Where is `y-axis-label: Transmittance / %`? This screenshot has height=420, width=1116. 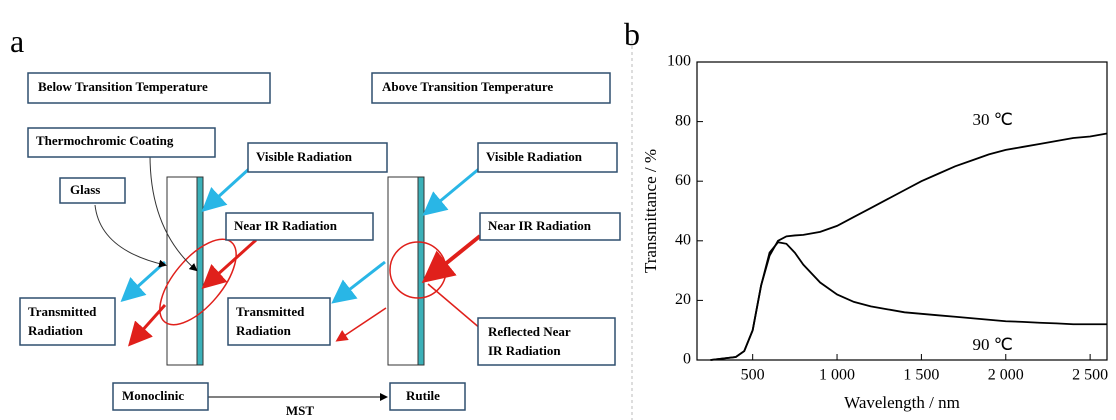 y-axis-label: Transmittance / % is located at coordinates (650, 211).